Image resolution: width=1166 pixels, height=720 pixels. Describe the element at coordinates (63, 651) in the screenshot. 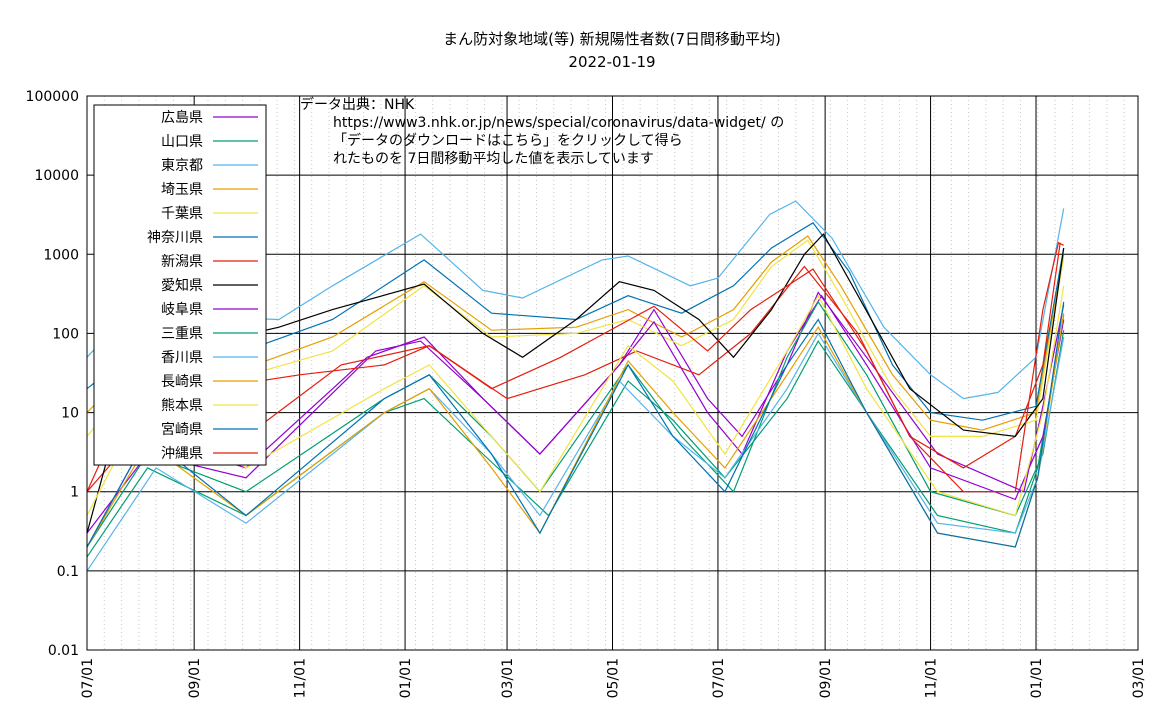

I see `y-tick-label: 0.01` at that location.